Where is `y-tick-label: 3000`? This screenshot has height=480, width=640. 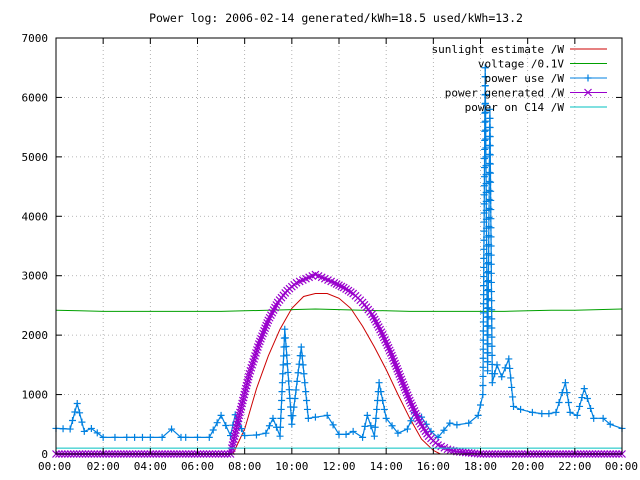
y-tick-label: 3000 is located at coordinates (35, 276).